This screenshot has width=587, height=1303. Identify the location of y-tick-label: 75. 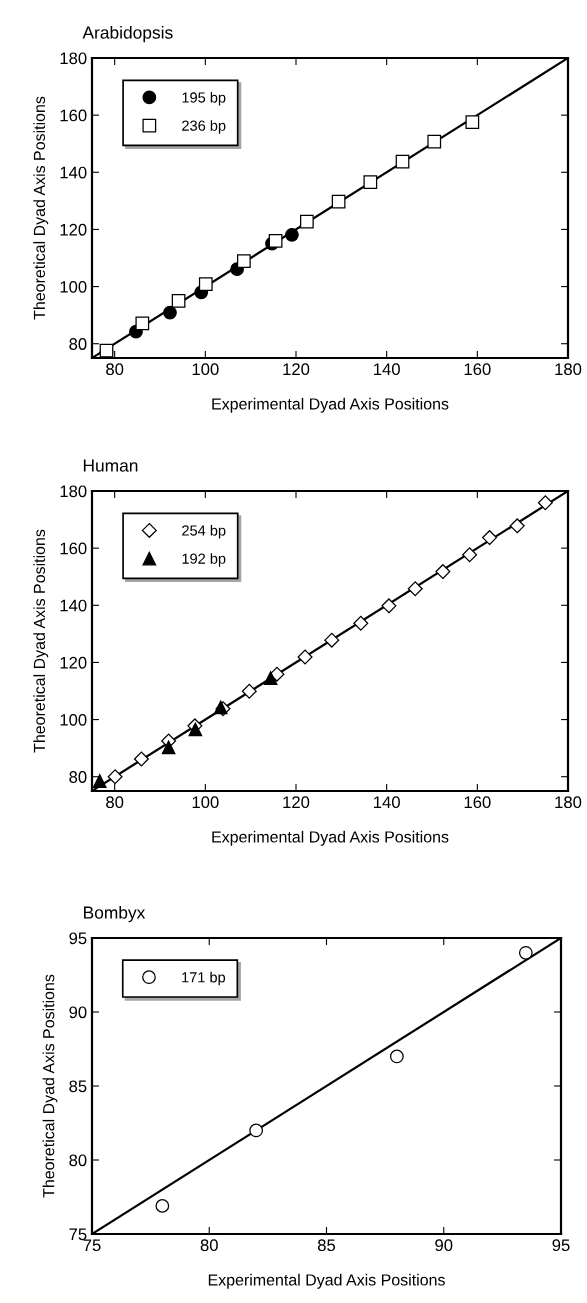
(78, 1234).